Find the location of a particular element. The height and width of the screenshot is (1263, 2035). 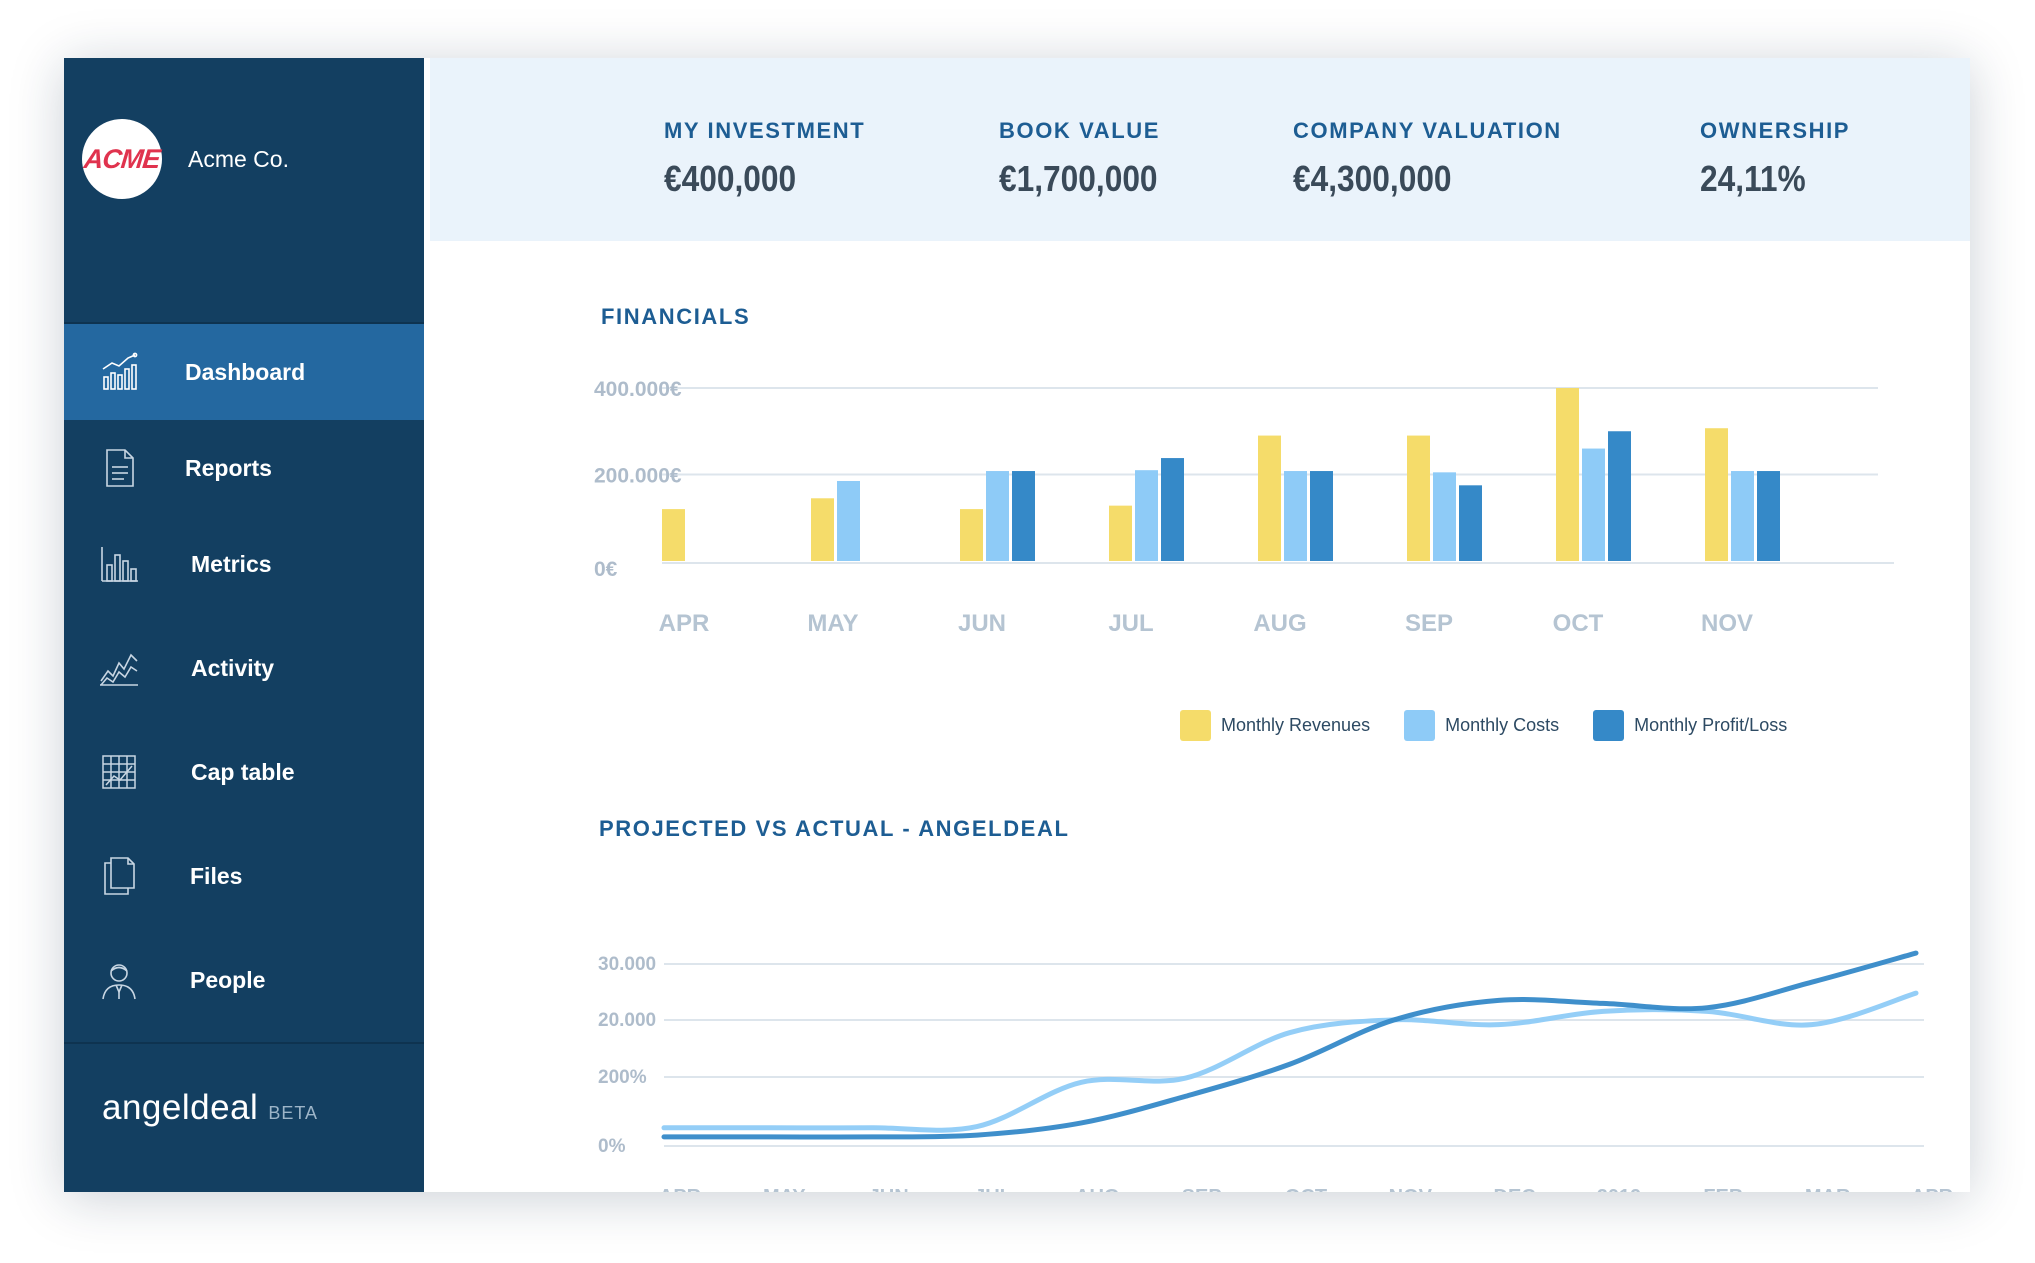

sidebar-item-cap-table: Cap table is located at coordinates (244, 772).